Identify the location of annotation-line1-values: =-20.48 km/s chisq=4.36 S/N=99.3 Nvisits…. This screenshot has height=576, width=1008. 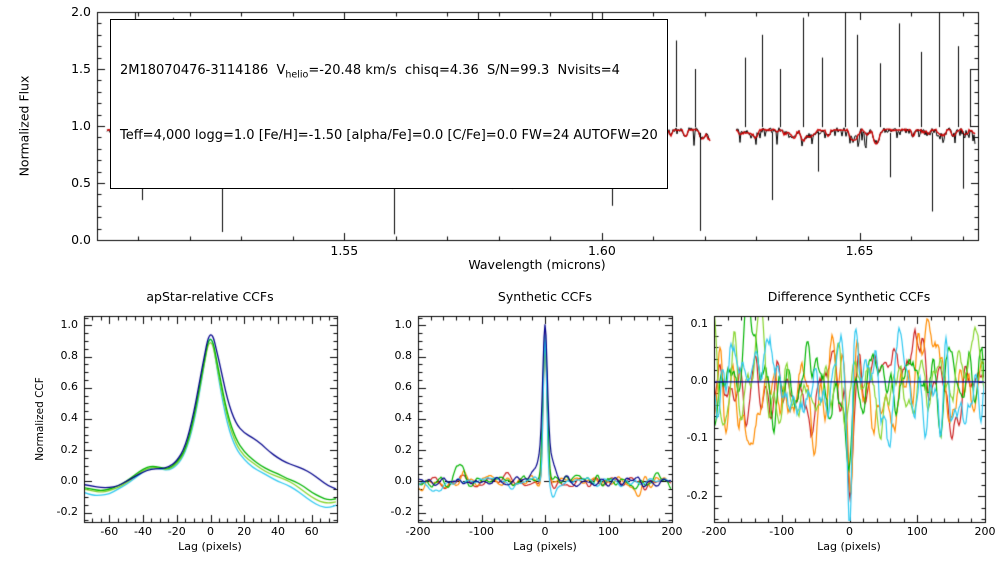
(464, 70).